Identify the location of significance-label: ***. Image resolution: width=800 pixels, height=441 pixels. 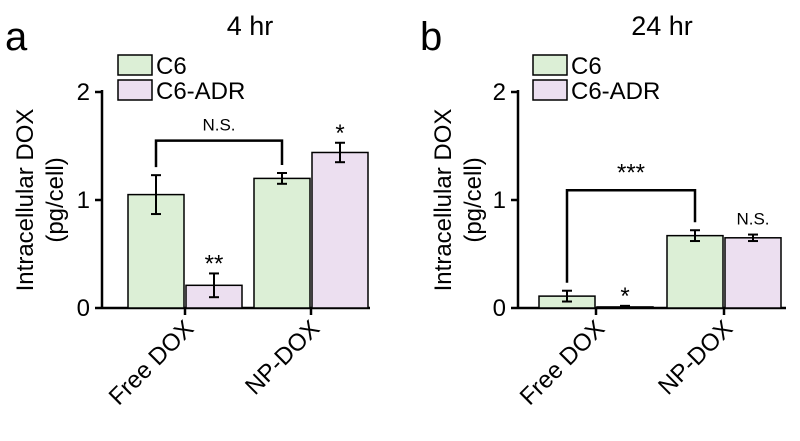
(631, 172).